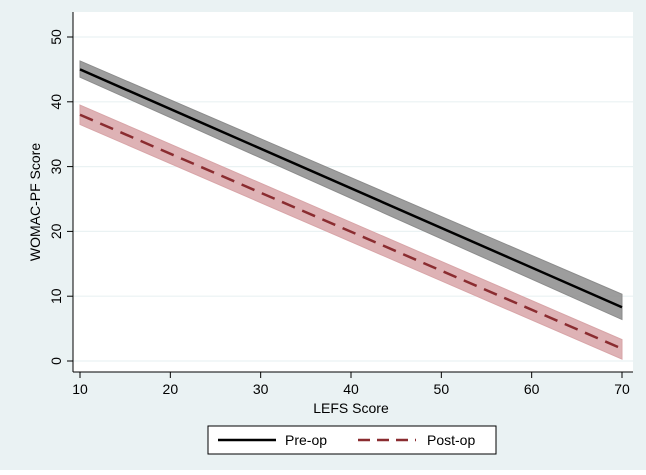 This screenshot has width=646, height=475. I want to click on y-tick-label-40: 40, so click(56, 102).